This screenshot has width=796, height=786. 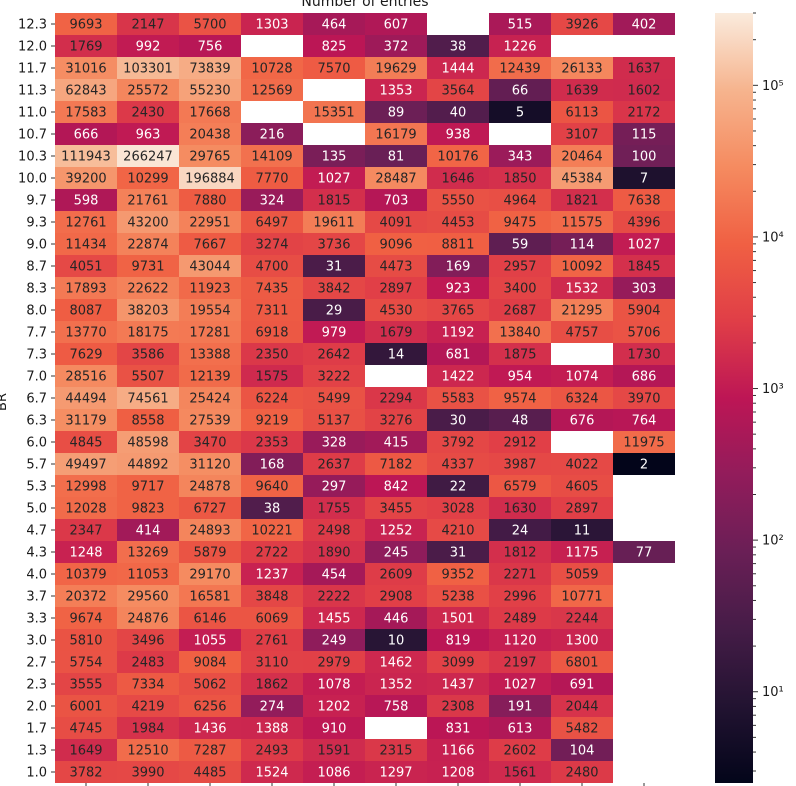 I want to click on cell-value-label: 3107, so click(x=581, y=135).